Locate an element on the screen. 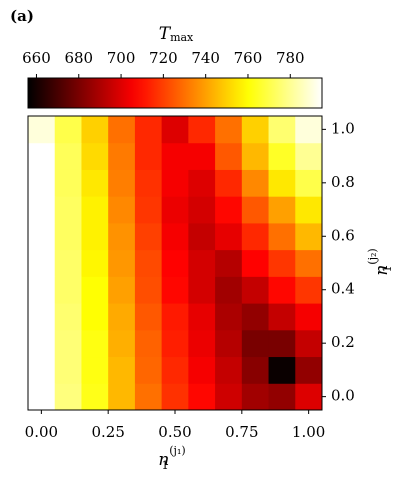  colorbar-tick-label: 780 is located at coordinates (290, 58).